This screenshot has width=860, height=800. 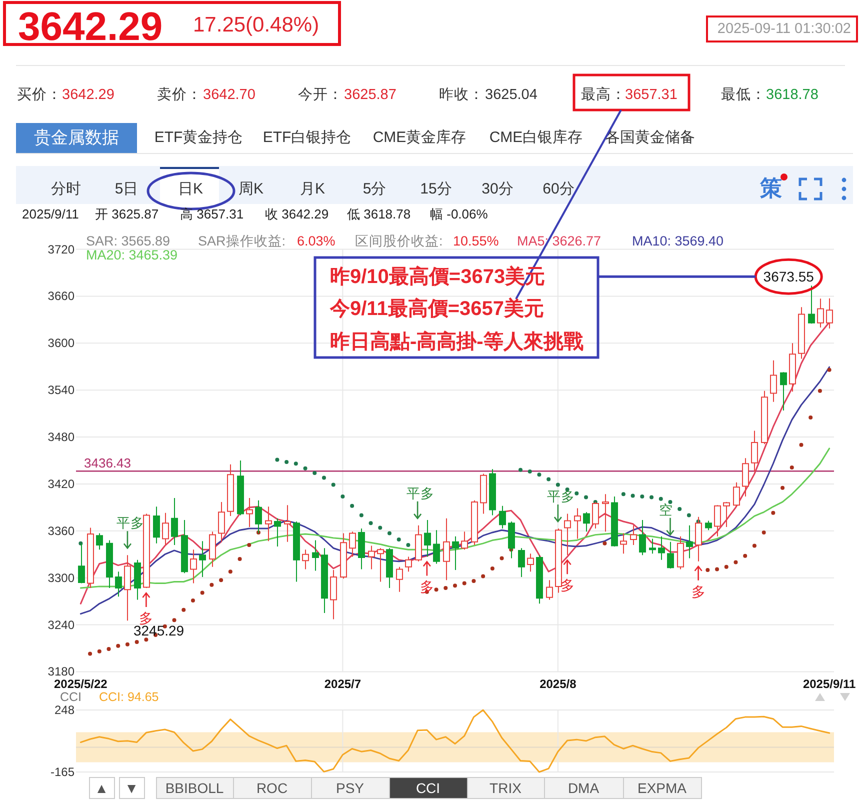 I want to click on y-tick-label: 3240, so click(x=61, y=625).